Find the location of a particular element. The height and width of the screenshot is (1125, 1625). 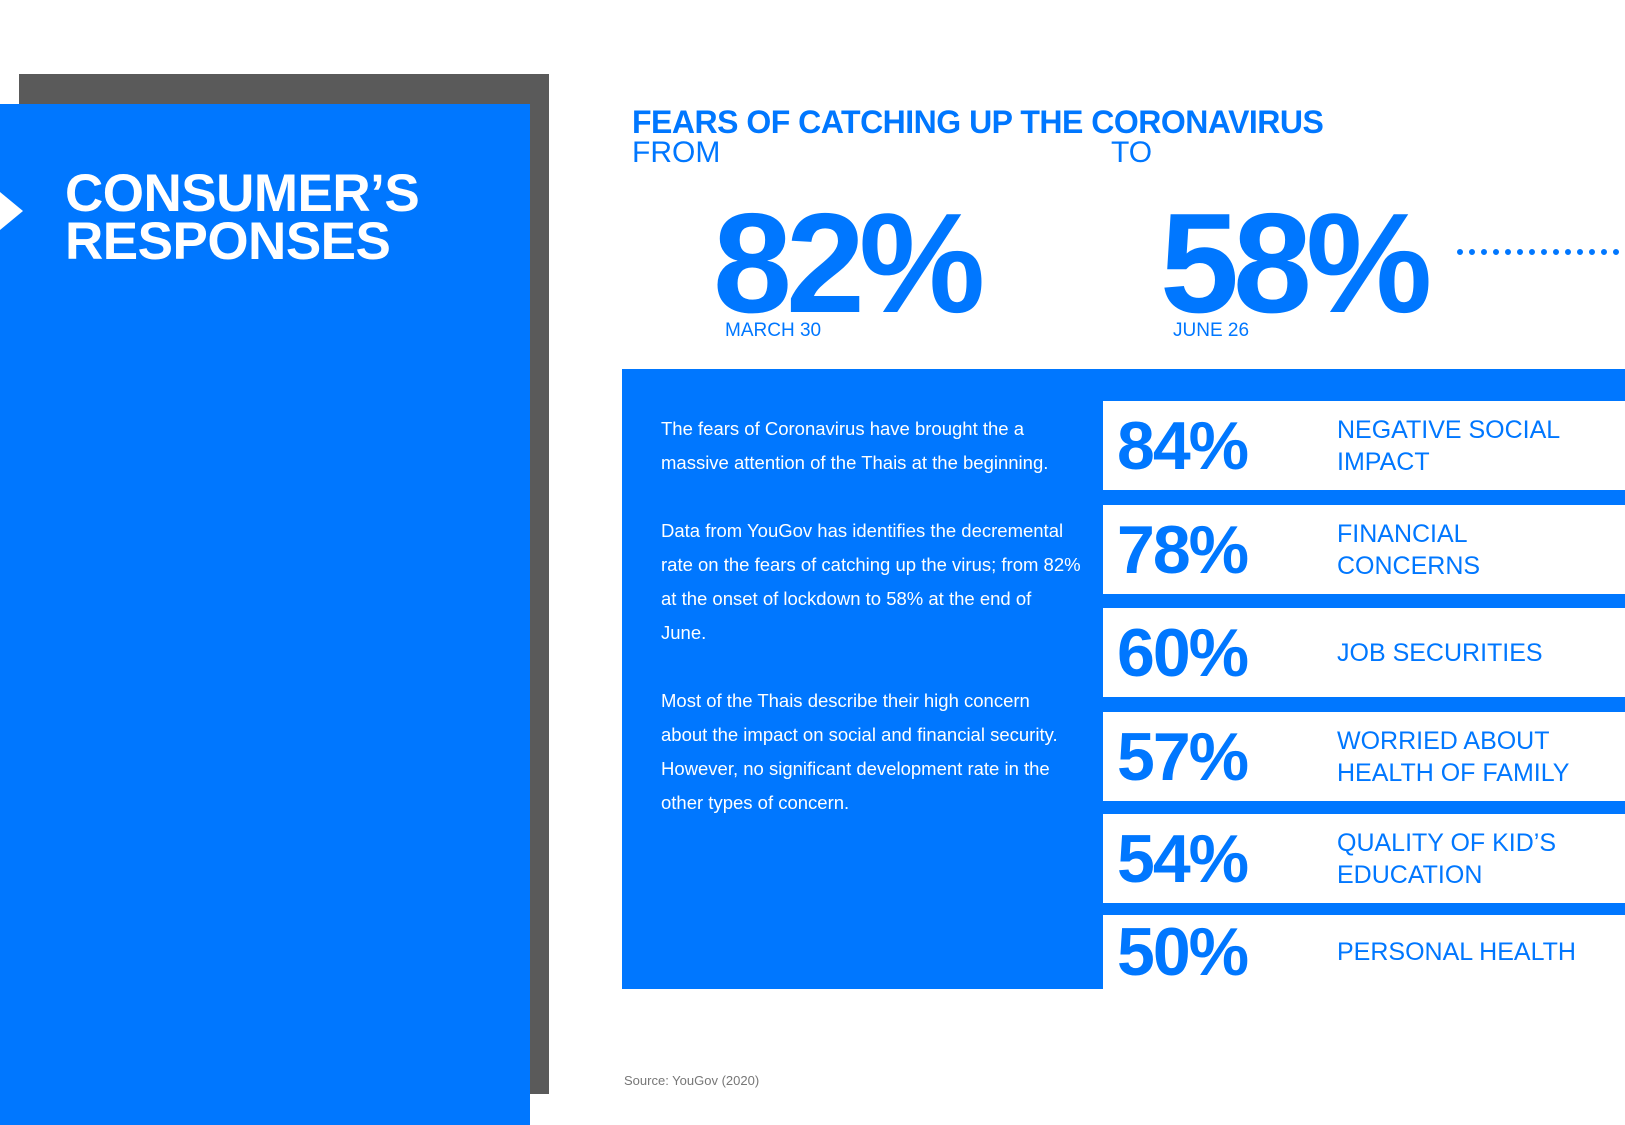

stat-value: 50% is located at coordinates (1183, 952).